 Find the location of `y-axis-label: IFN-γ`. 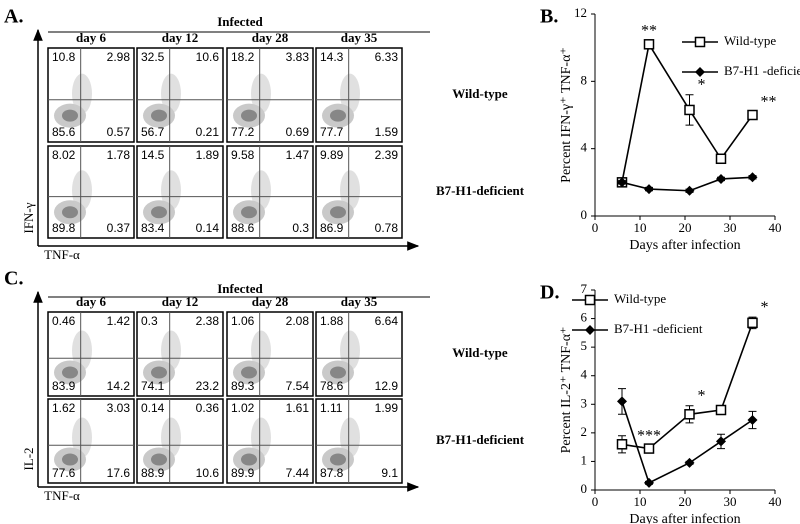

y-axis-label: IFN-γ is located at coordinates (28, 217).